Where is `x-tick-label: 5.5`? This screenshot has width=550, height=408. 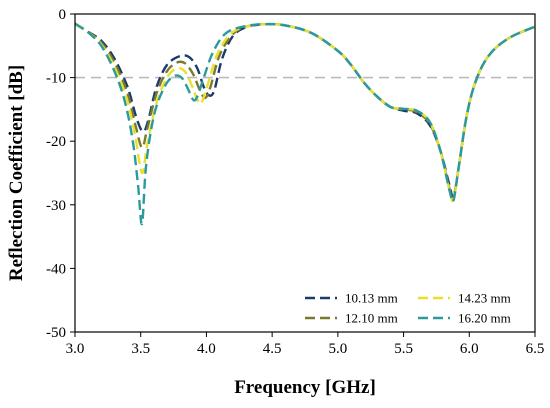 x-tick-label: 5.5 is located at coordinates (403, 349).